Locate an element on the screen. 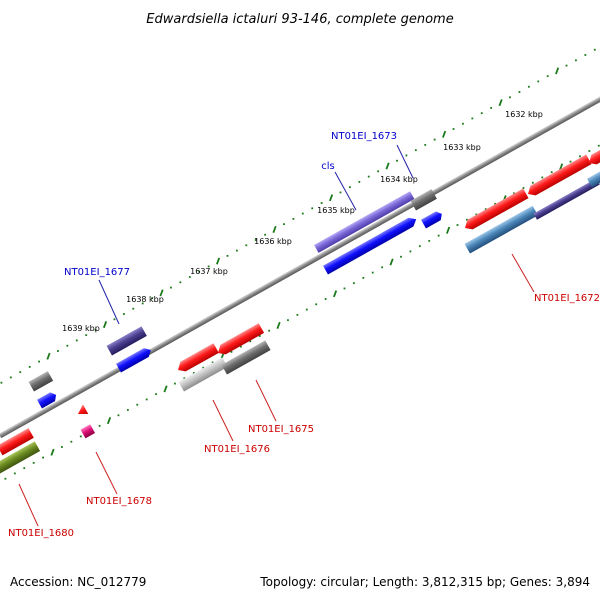 The height and width of the screenshot is (600, 600). tick-label-1638: 1638 kbp is located at coordinates (145, 299).